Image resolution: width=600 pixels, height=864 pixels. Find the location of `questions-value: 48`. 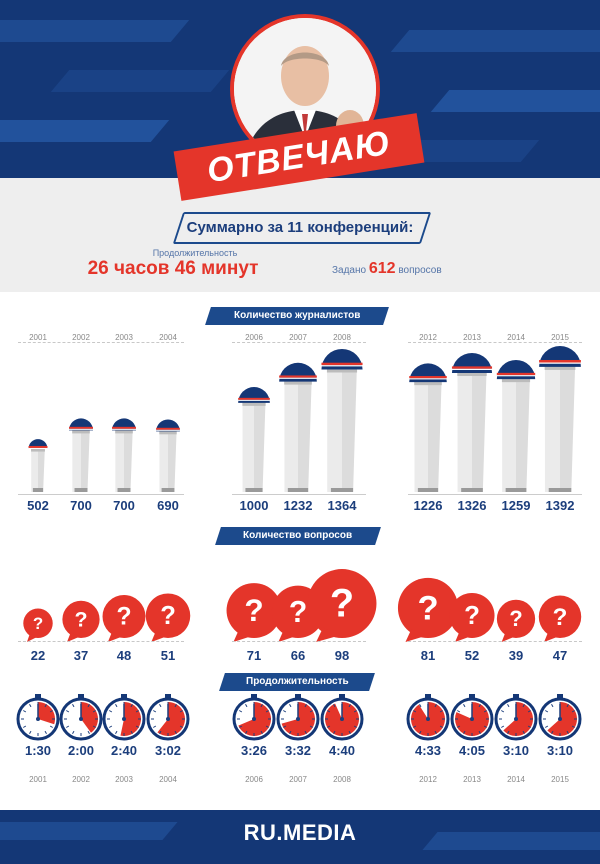

questions-value: 48 is located at coordinates (124, 655).